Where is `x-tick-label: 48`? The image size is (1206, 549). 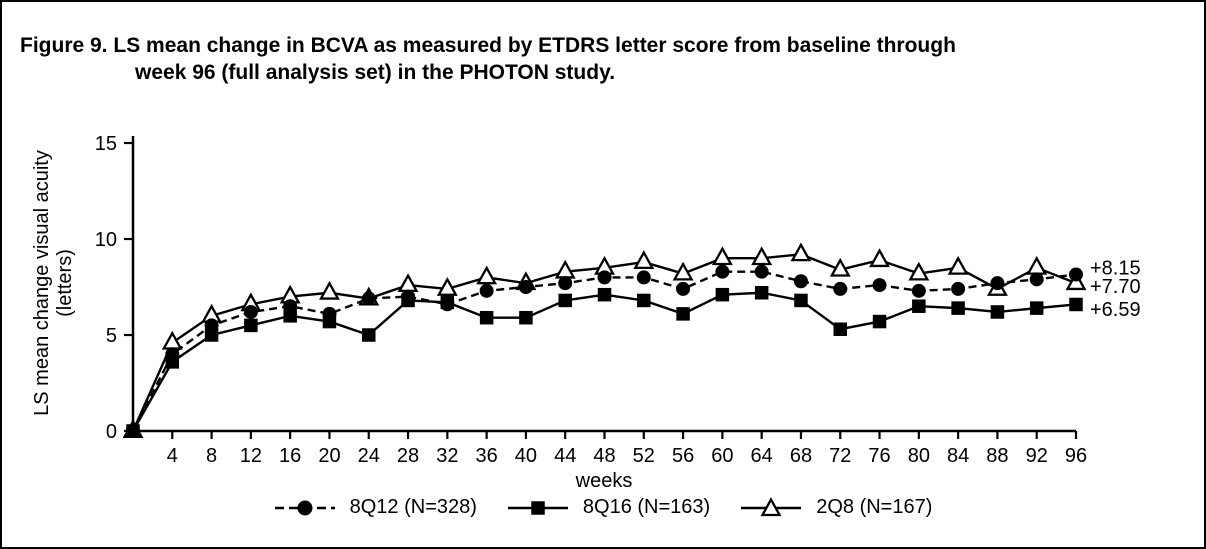 x-tick-label: 48 is located at coordinates (604, 456).